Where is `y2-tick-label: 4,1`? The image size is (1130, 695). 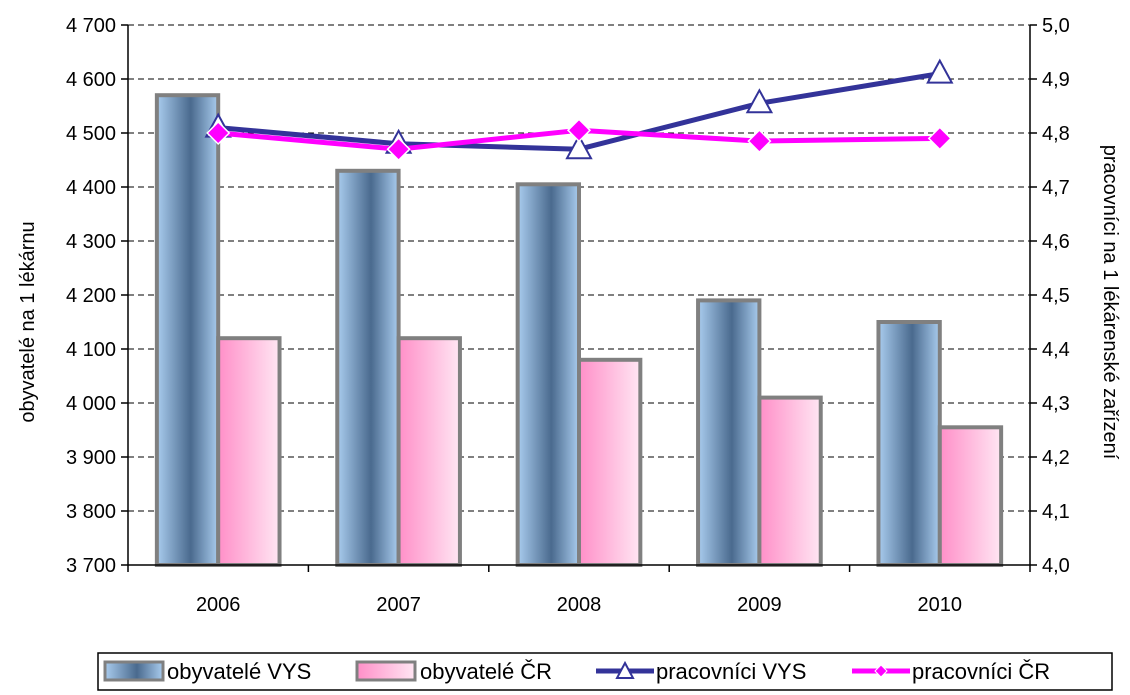
y2-tick-label: 4,1 is located at coordinates (1056, 512).